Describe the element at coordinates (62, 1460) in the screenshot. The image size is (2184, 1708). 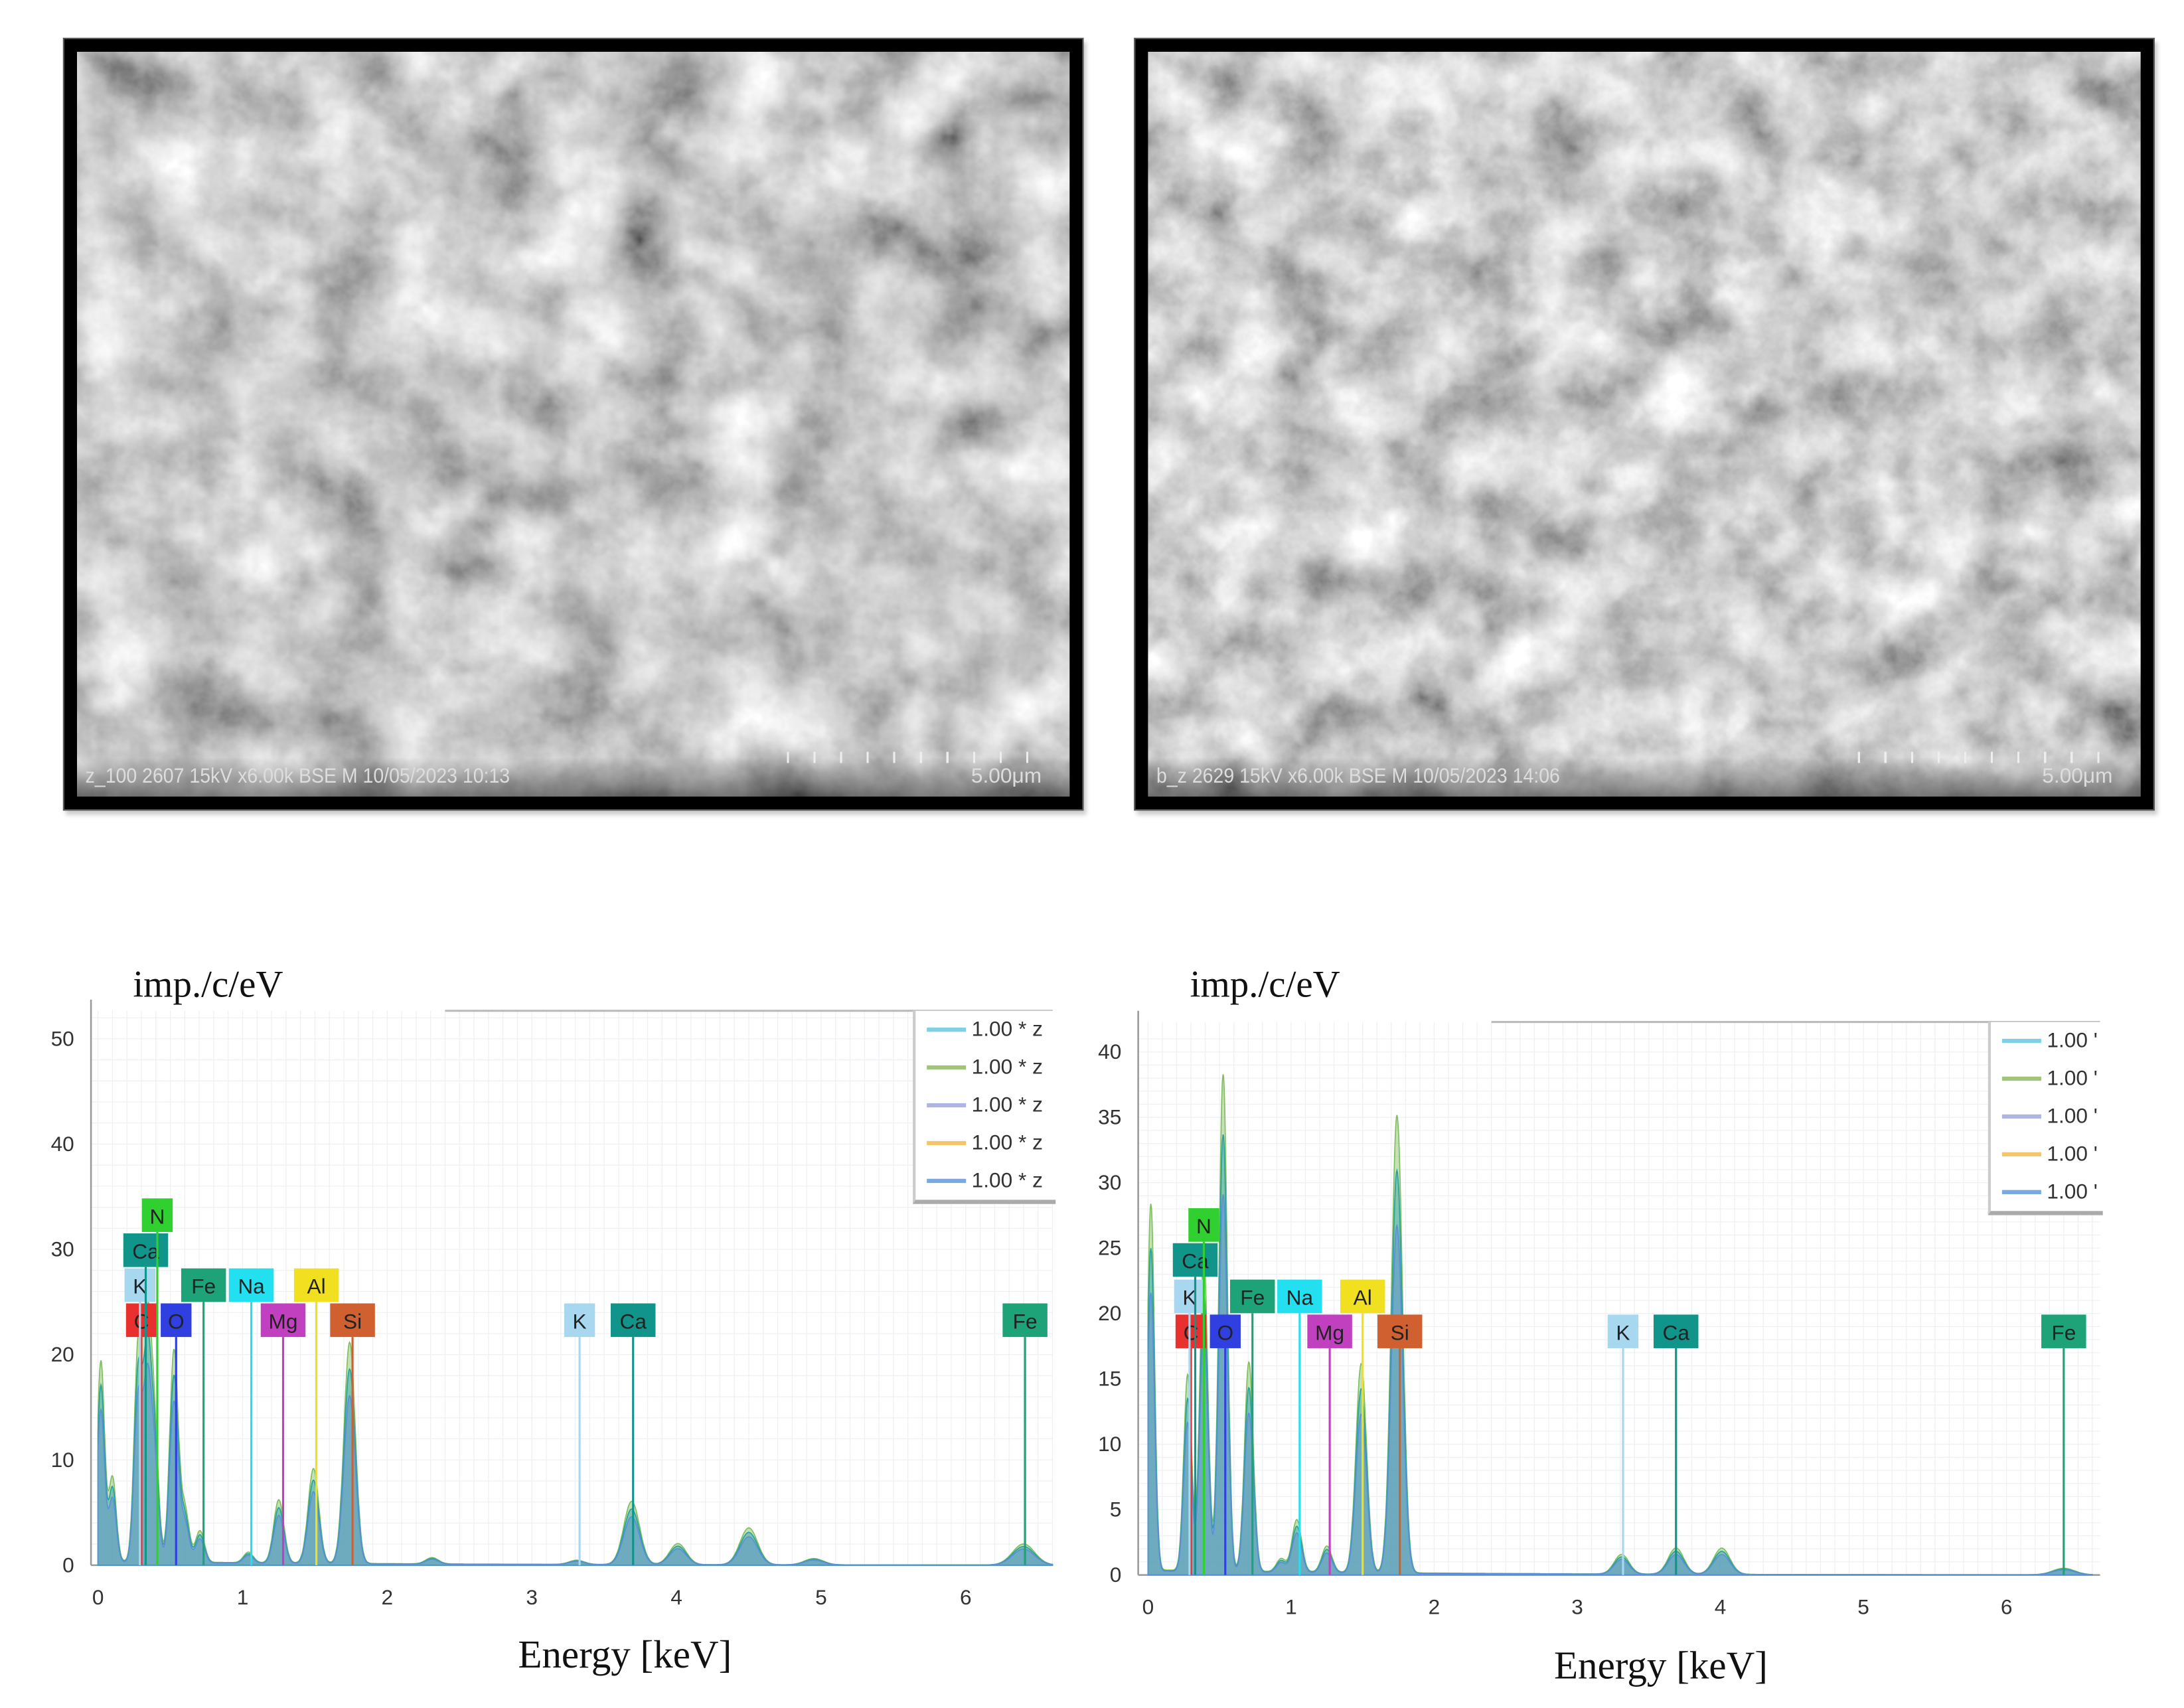
I see `y-tick-label: 10` at that location.